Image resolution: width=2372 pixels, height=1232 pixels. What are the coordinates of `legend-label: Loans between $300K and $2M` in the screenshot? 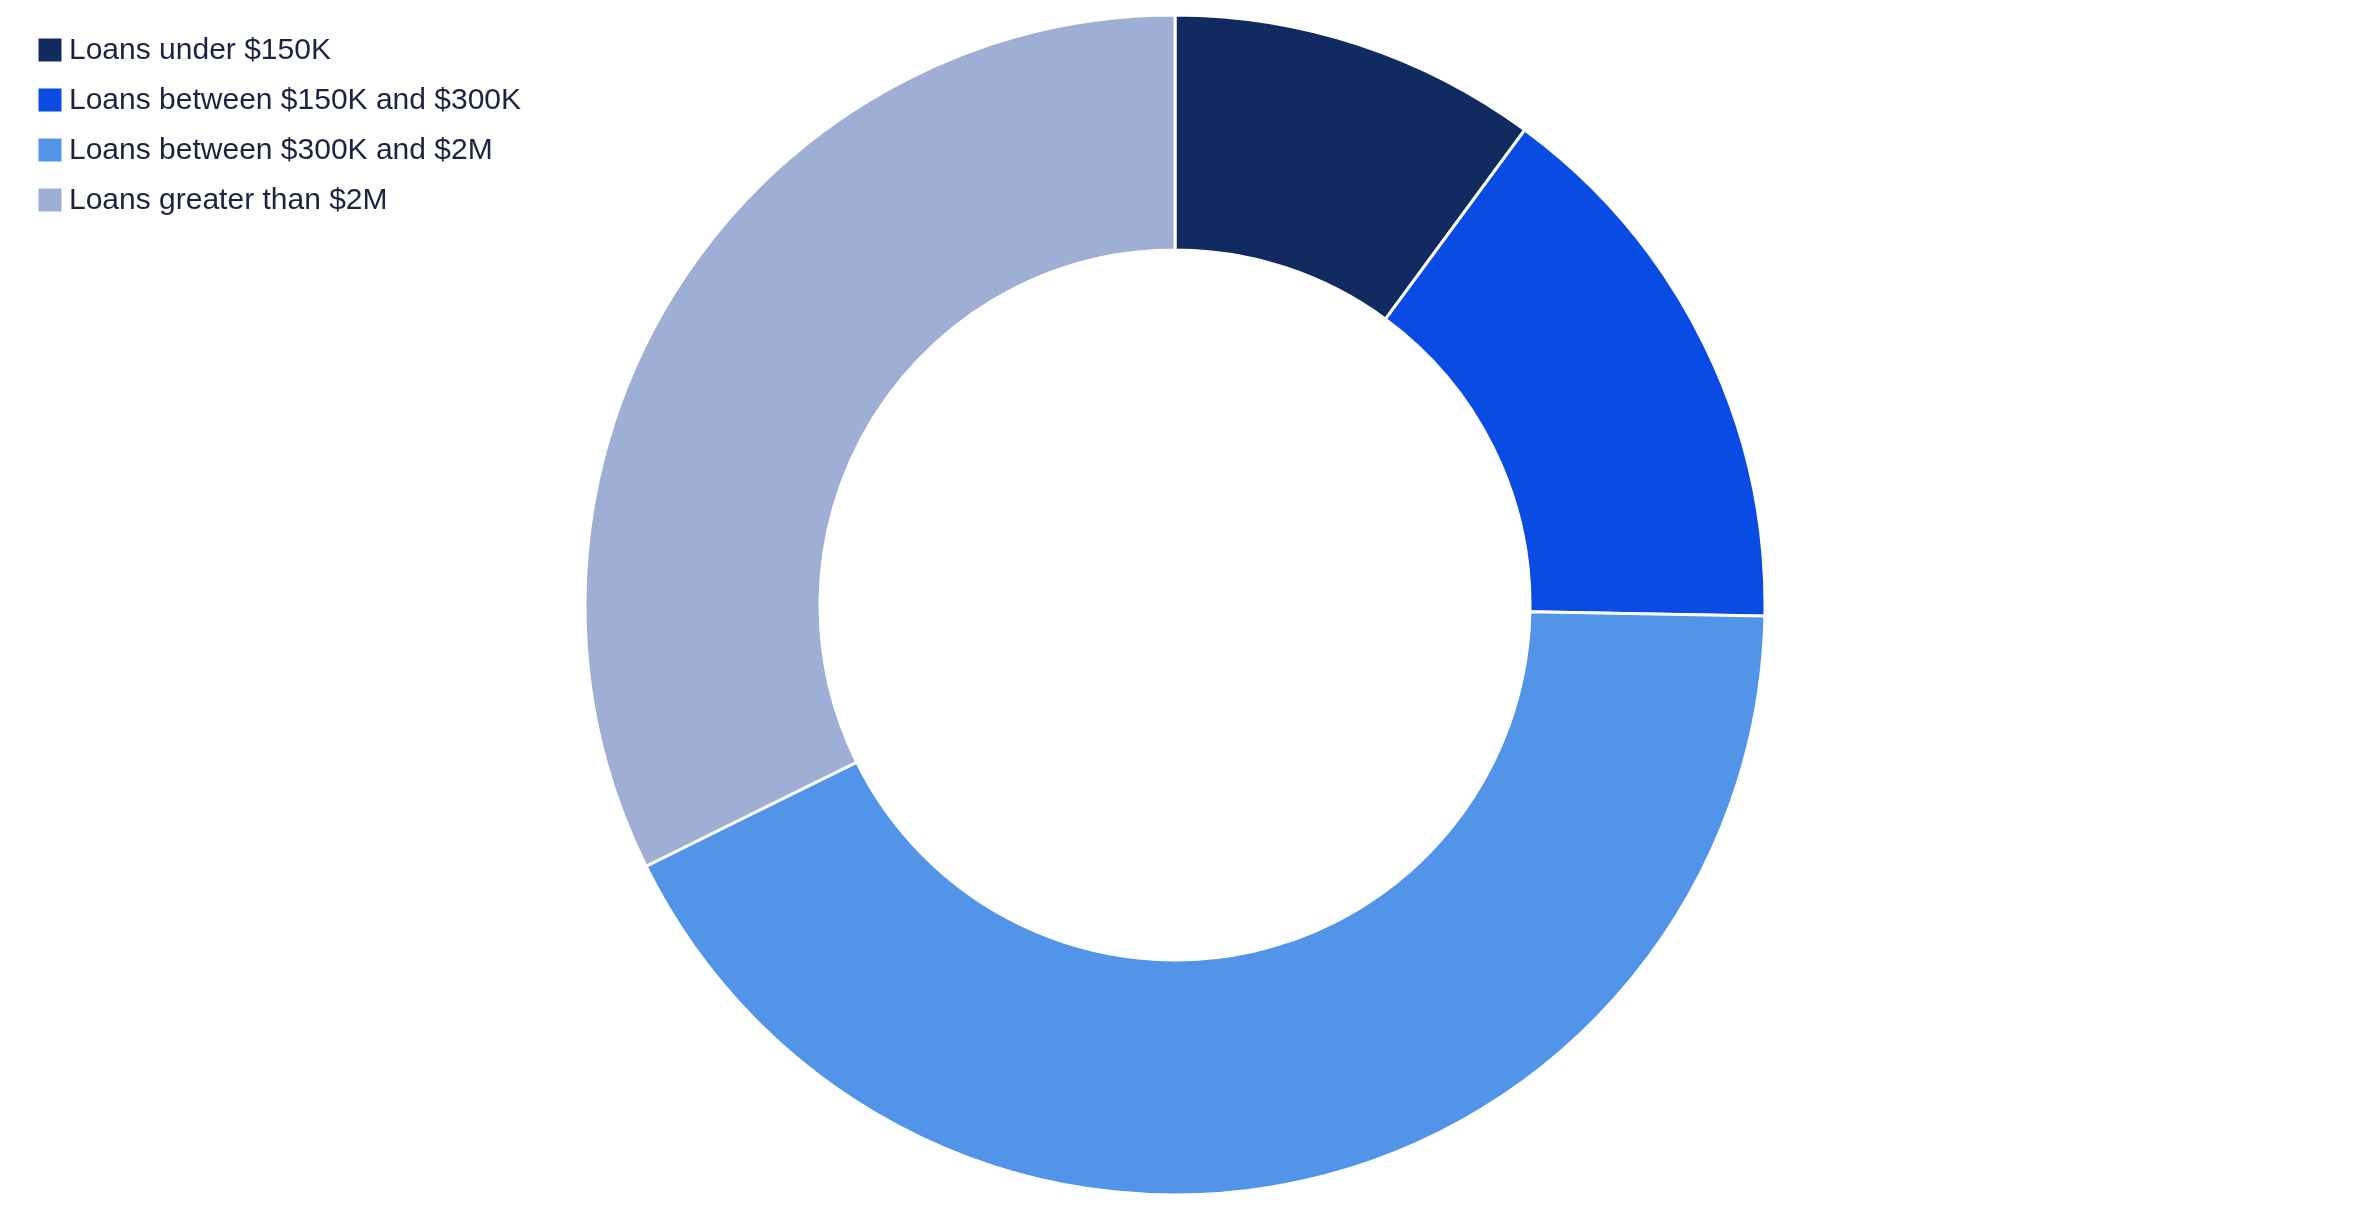 It's located at (281, 148).